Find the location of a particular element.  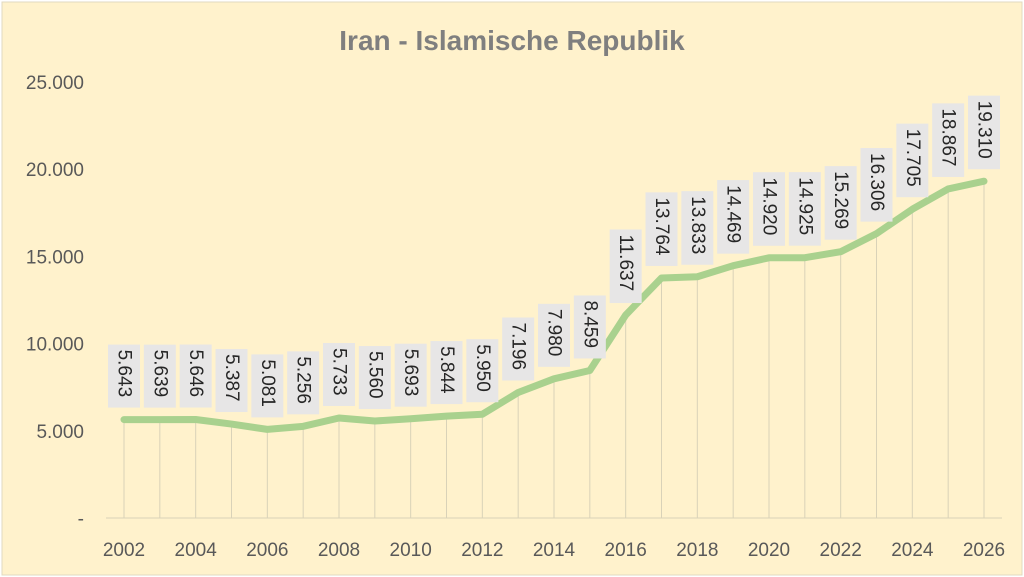

data-label: 5.256 is located at coordinates (303, 383).